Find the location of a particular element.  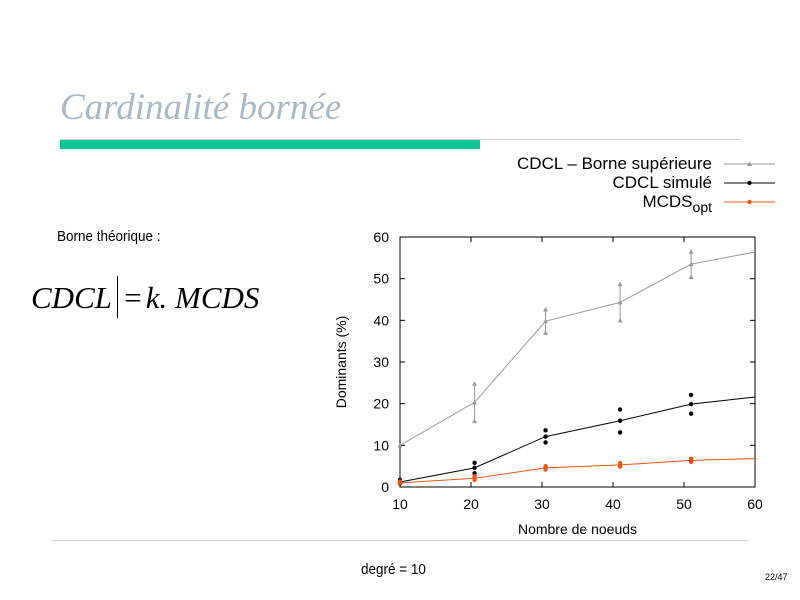

y-tick-label: 30 is located at coordinates (381, 362).